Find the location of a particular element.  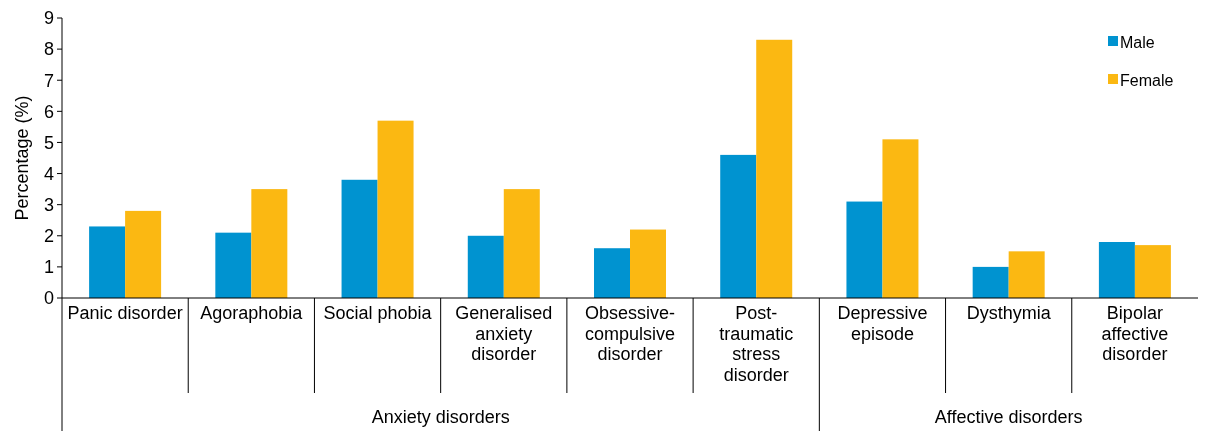

y-tick-label: 4 is located at coordinates (48, 173).